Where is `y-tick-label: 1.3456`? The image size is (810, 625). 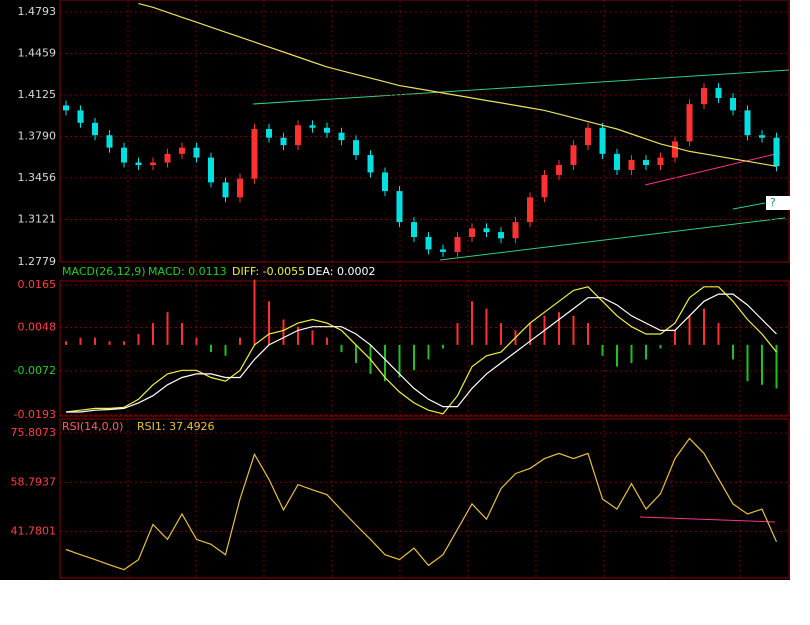 y-tick-label: 1.3456 is located at coordinates (37, 177).